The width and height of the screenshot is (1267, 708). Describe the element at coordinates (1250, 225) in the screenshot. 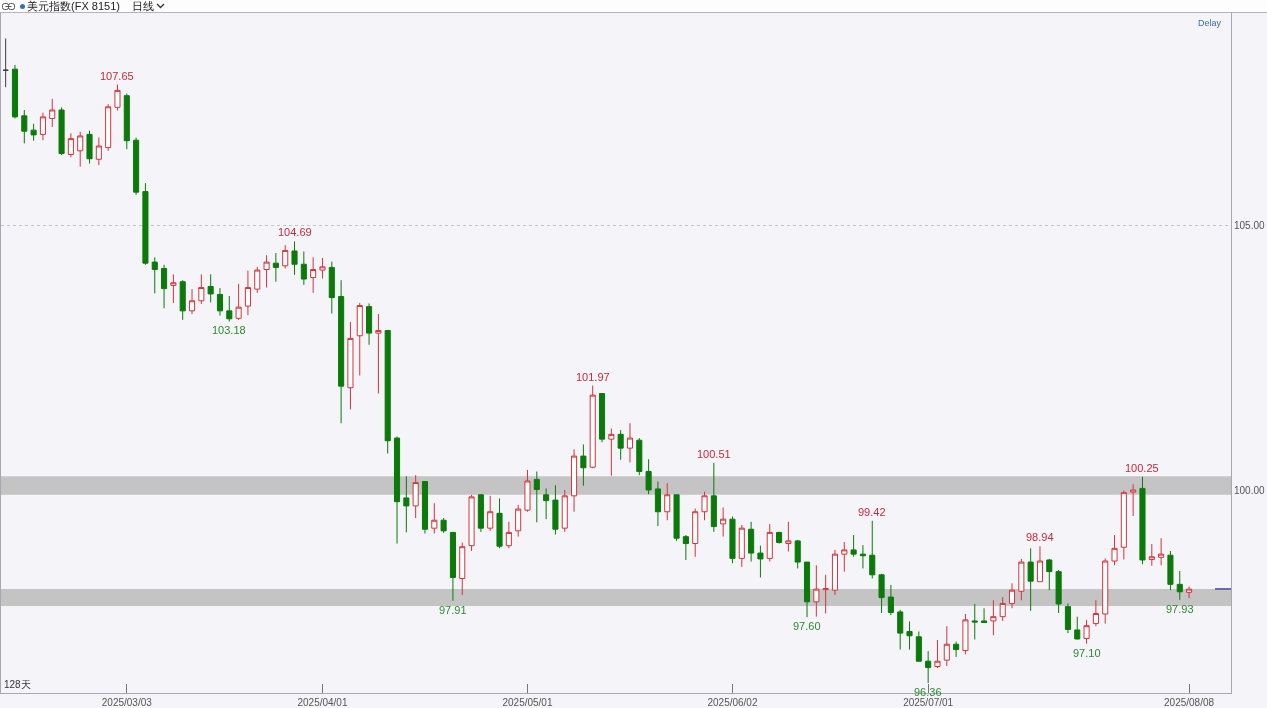

I see `y-tick-label: 105.00` at that location.